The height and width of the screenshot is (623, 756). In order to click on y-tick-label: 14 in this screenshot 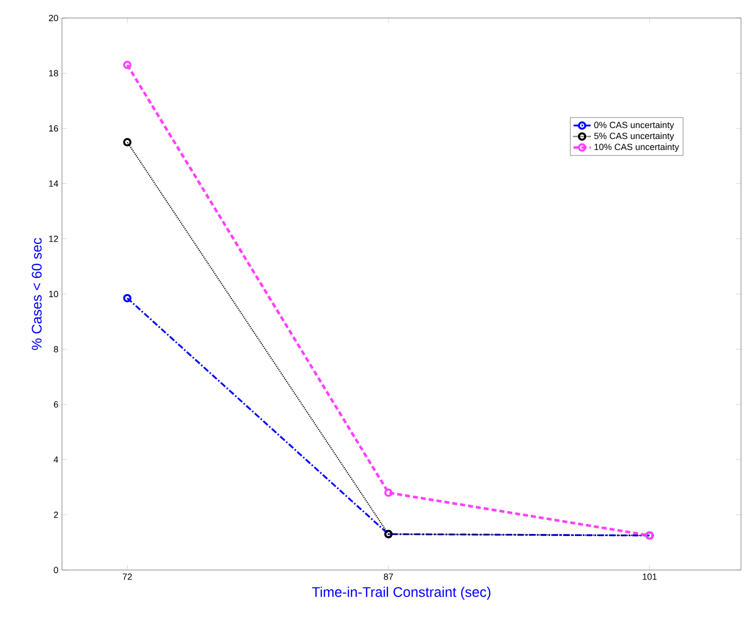, I will do `click(53, 183)`.